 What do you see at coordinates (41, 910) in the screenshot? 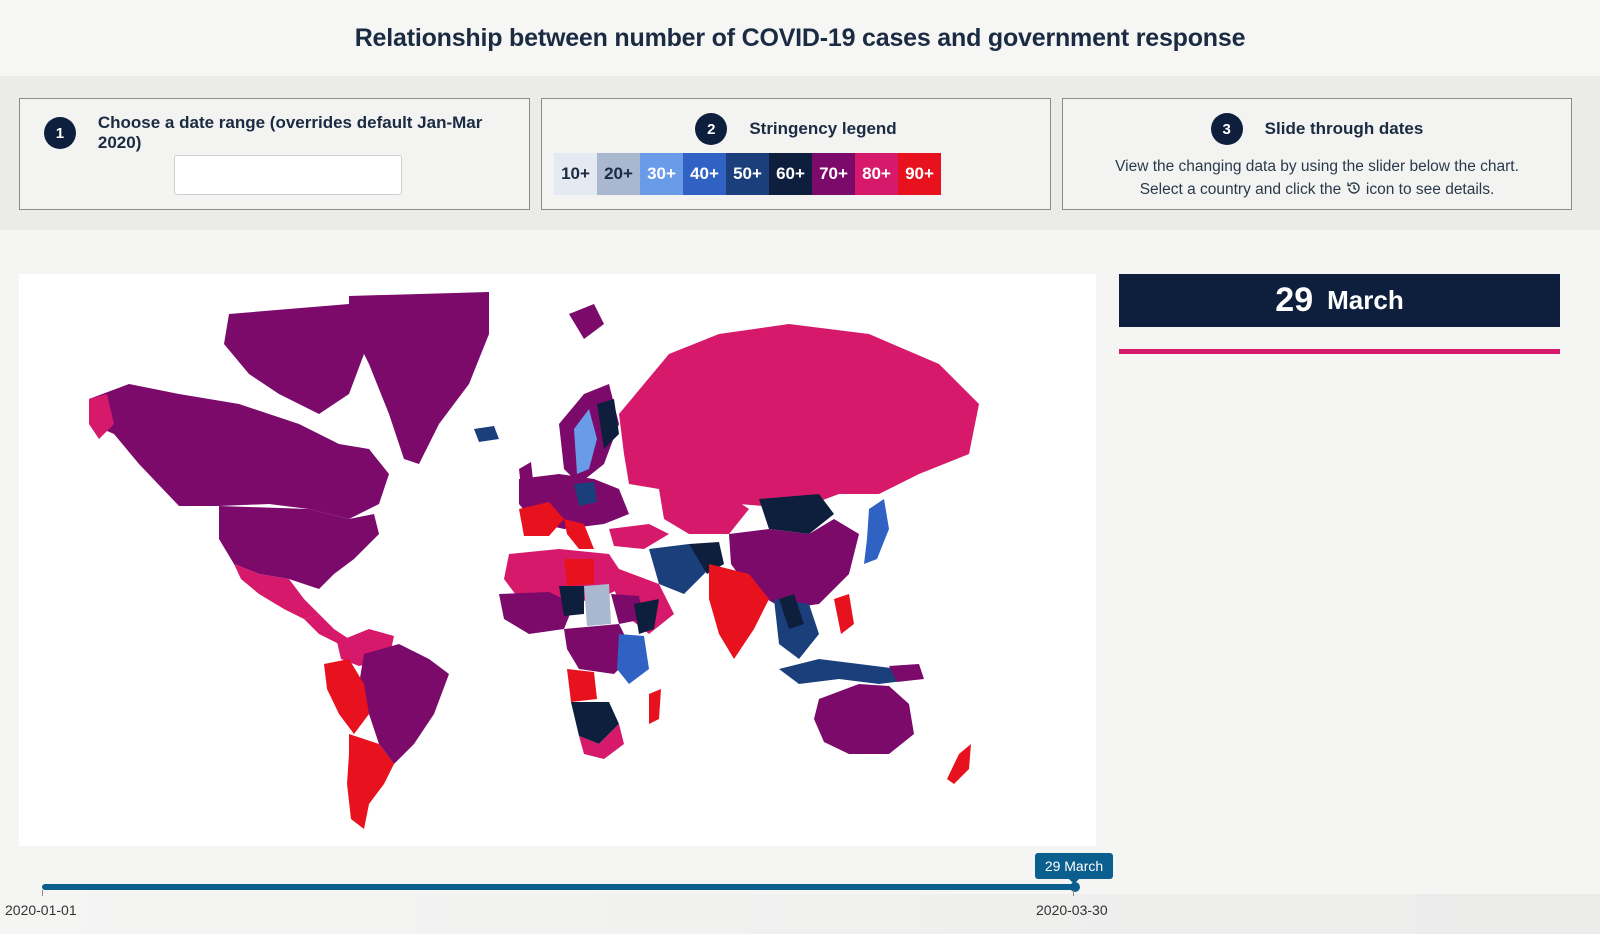
I see `slider-start-label: 2020-01-01` at bounding box center [41, 910].